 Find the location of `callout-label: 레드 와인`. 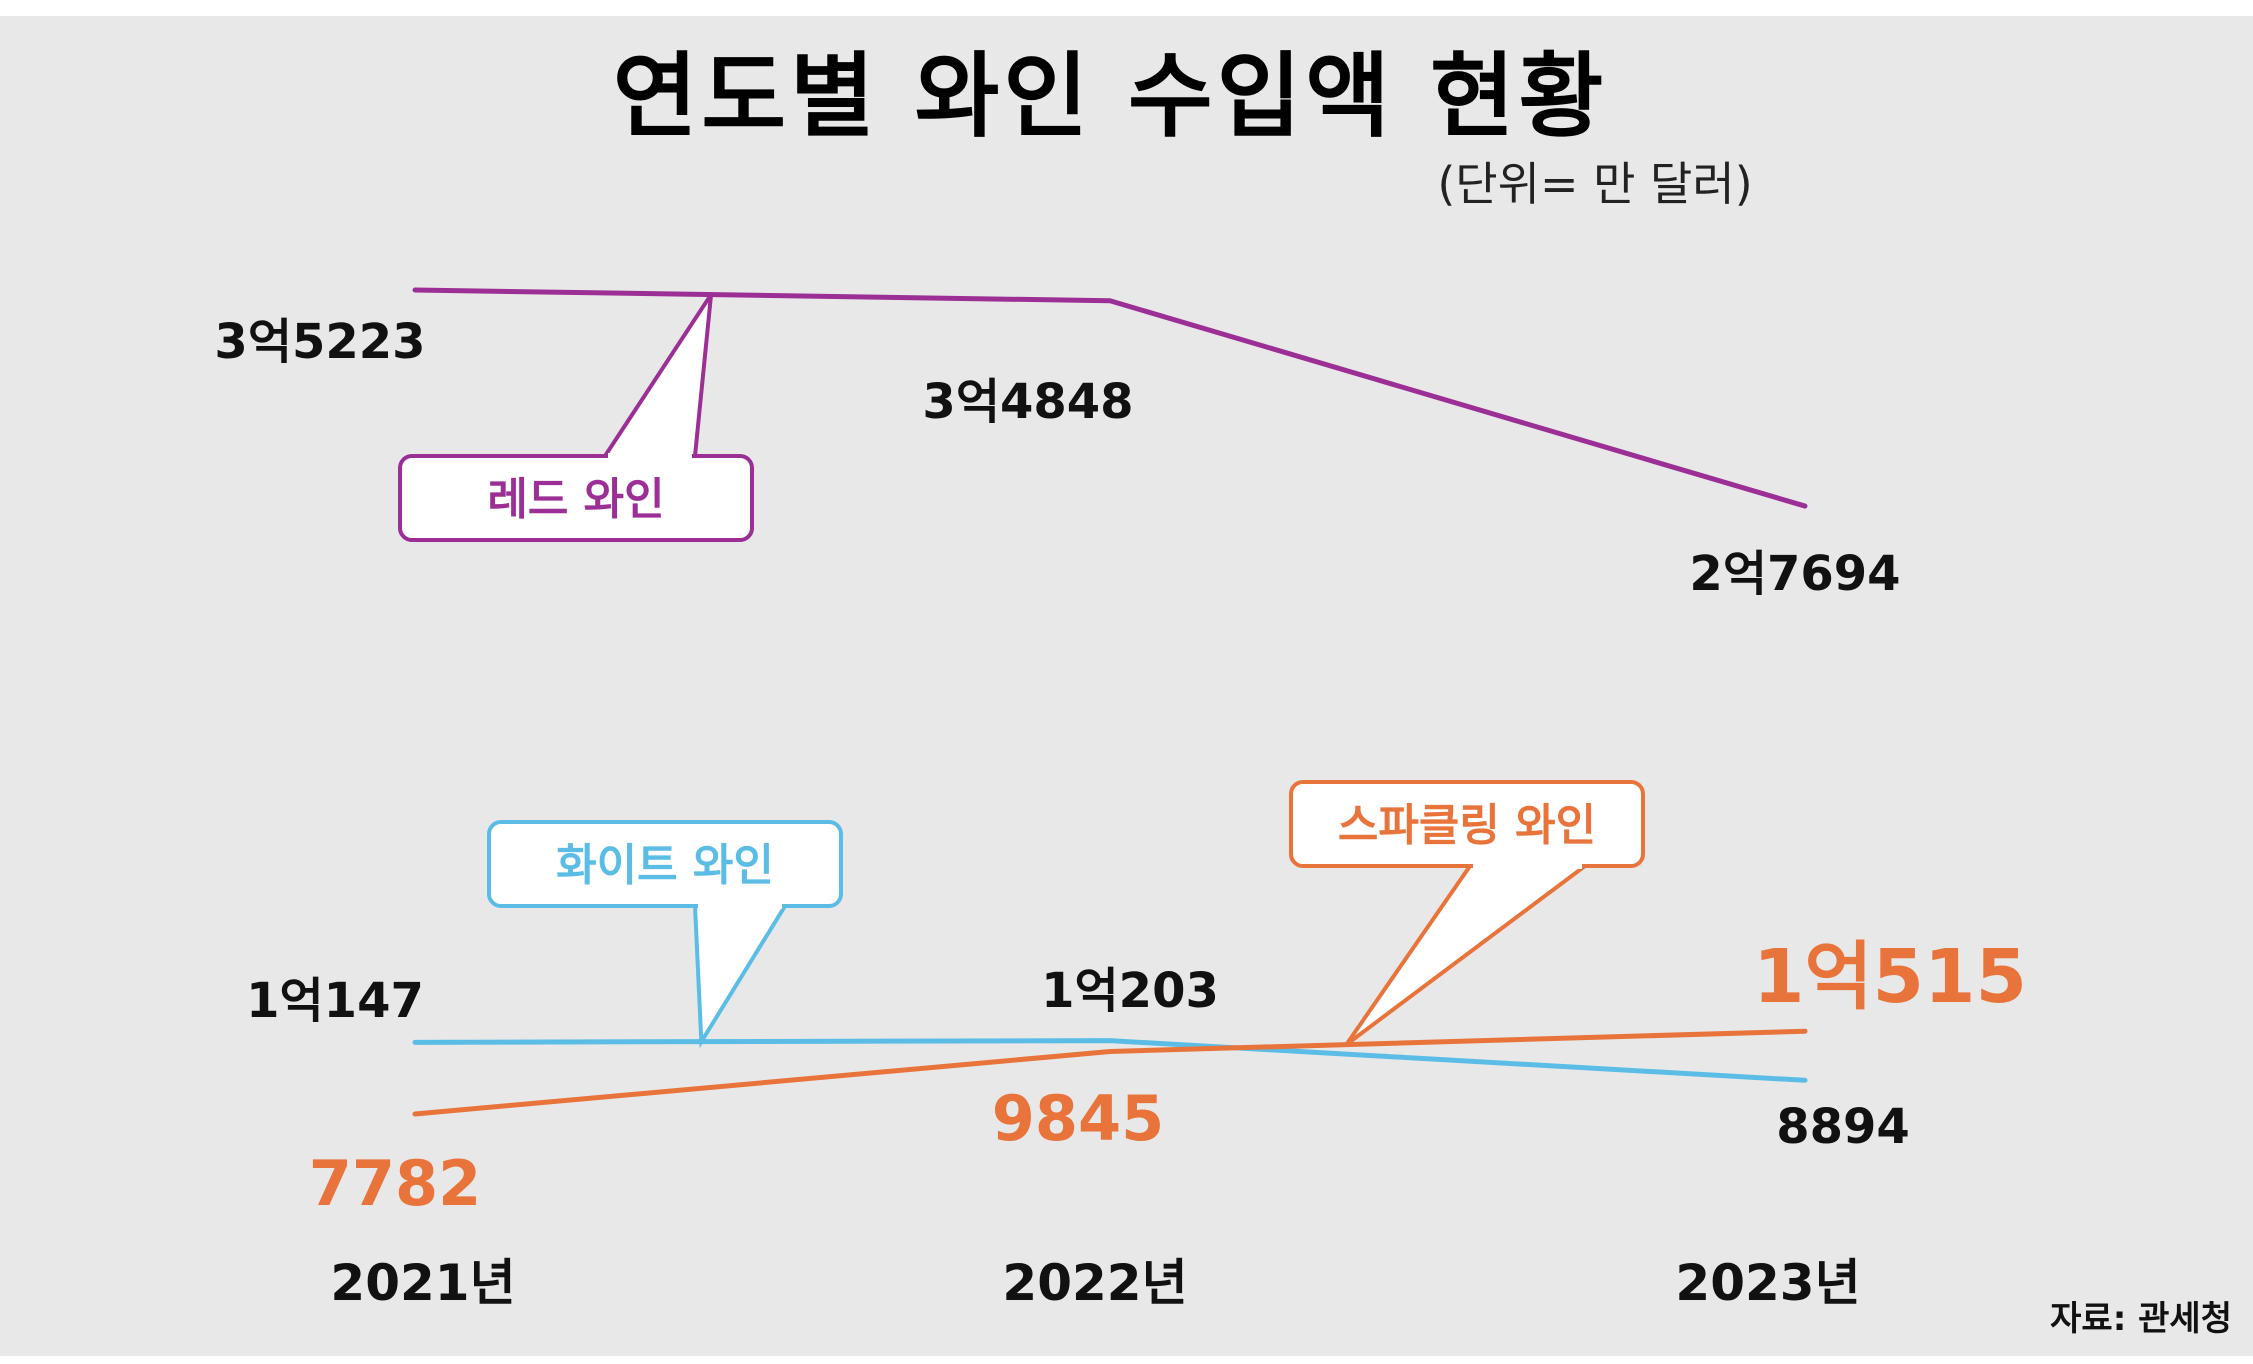

callout-label: 레드 와인 is located at coordinates (575, 499).